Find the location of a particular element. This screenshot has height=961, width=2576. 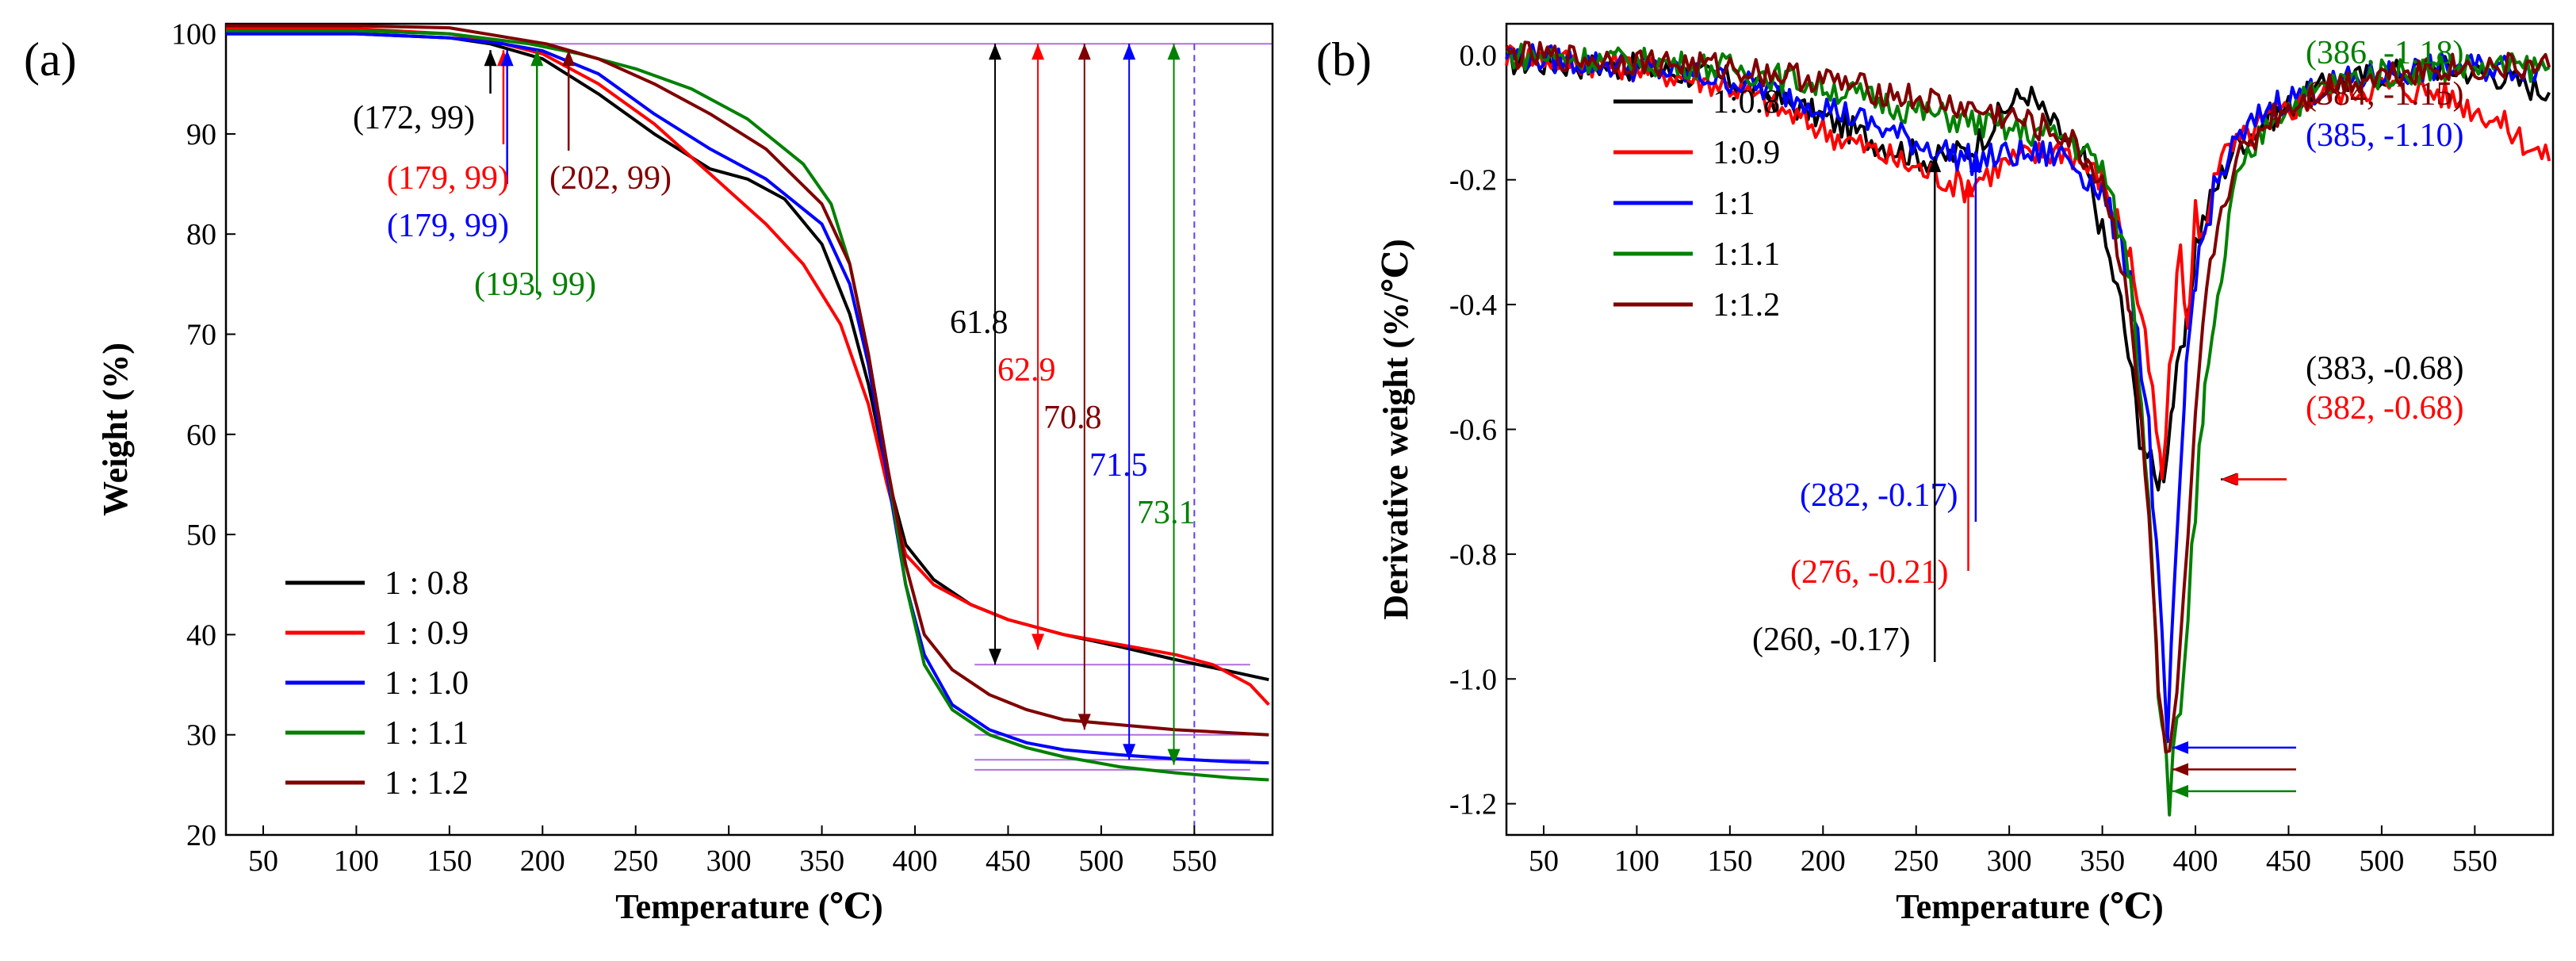

a-legend-label: 1 : 1.0 is located at coordinates (427, 683).